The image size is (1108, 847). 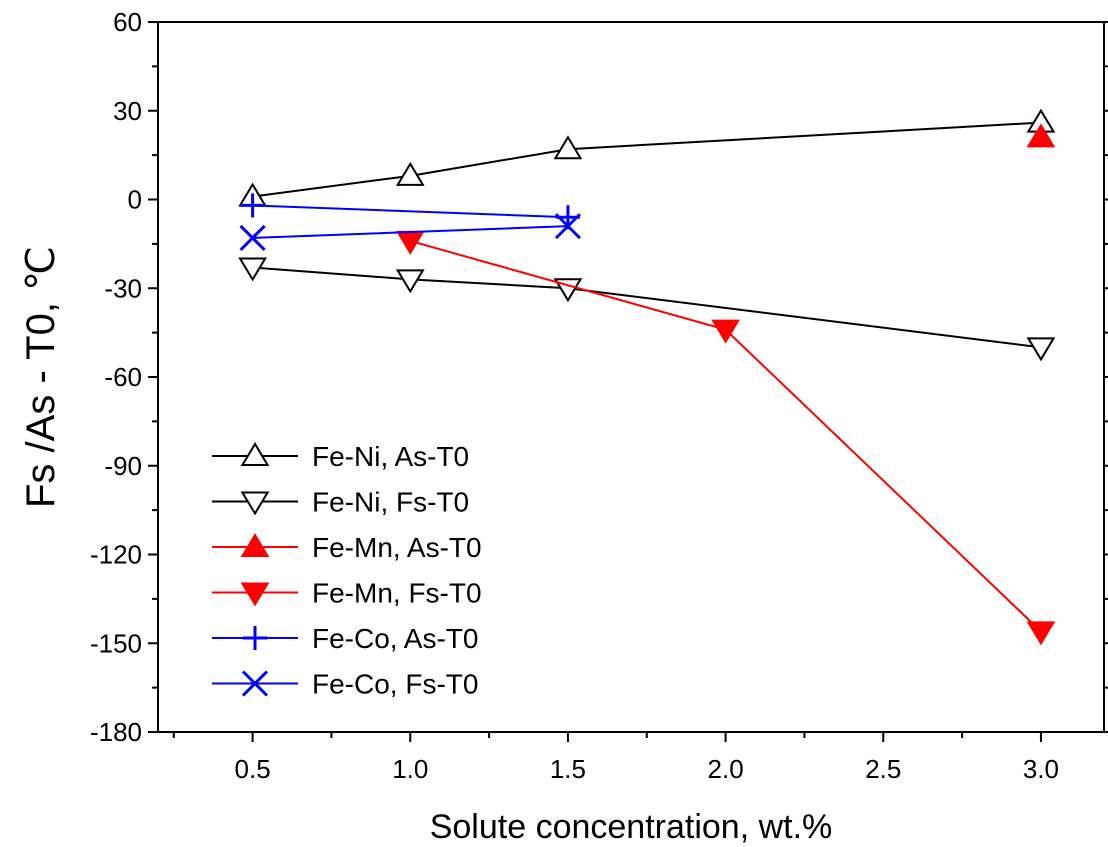 I want to click on legend-item: Fe-Co, Fs-T0, so click(x=345, y=684).